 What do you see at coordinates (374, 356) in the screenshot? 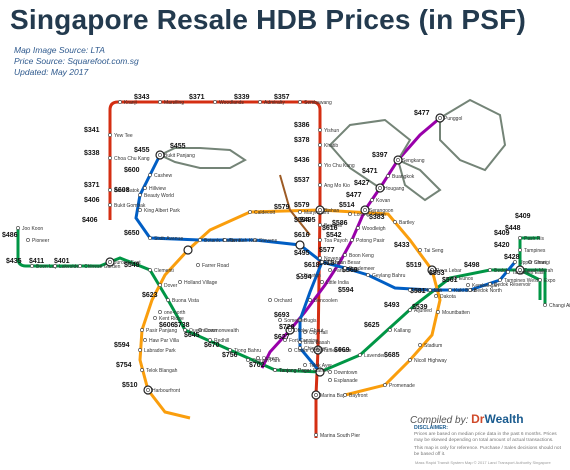
I see `station-name: Lavender` at bounding box center [374, 356].